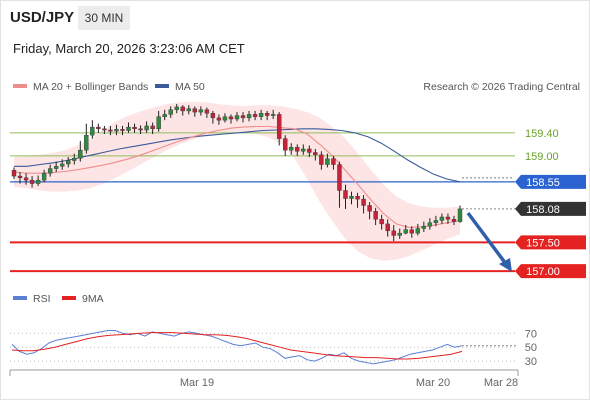 The width and height of the screenshot is (590, 400). What do you see at coordinates (237, 346) in the screenshot?
I see `rsi-ma-line` at bounding box center [237, 346].